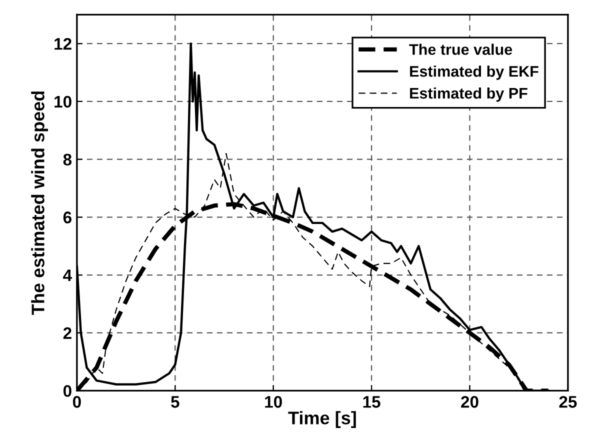 The width and height of the screenshot is (601, 445). I want to click on x-axis-title: Time [s], so click(322, 419).